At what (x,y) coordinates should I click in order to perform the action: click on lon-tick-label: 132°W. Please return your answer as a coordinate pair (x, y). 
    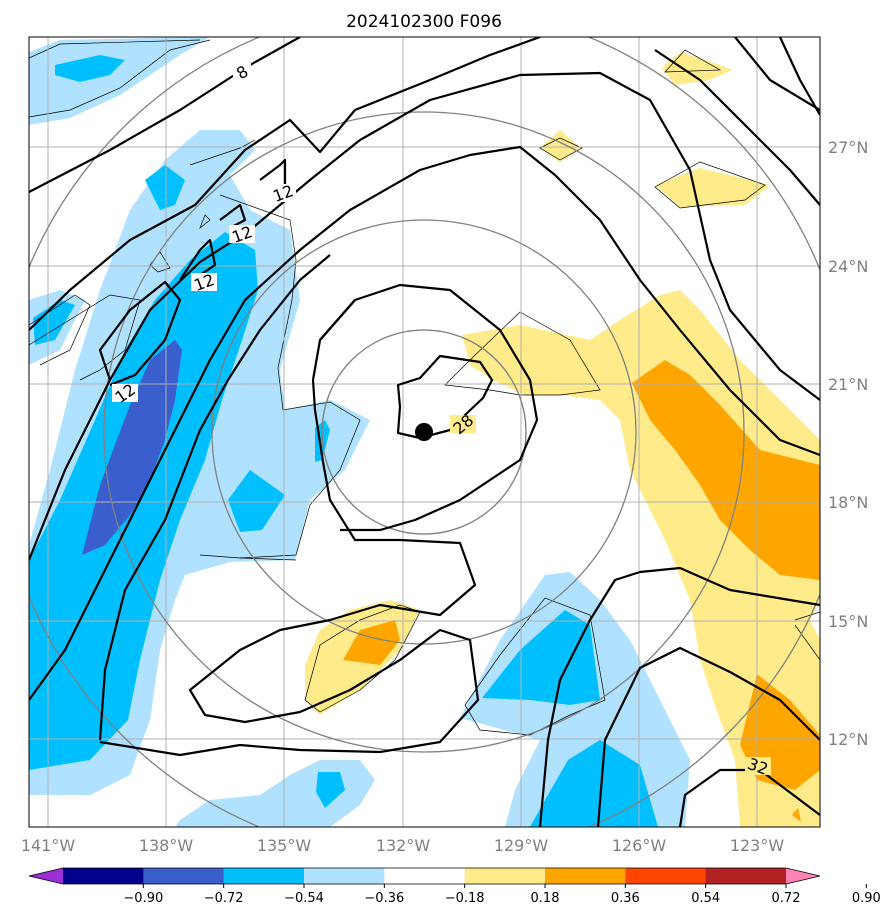
    Looking at the image, I should click on (403, 845).